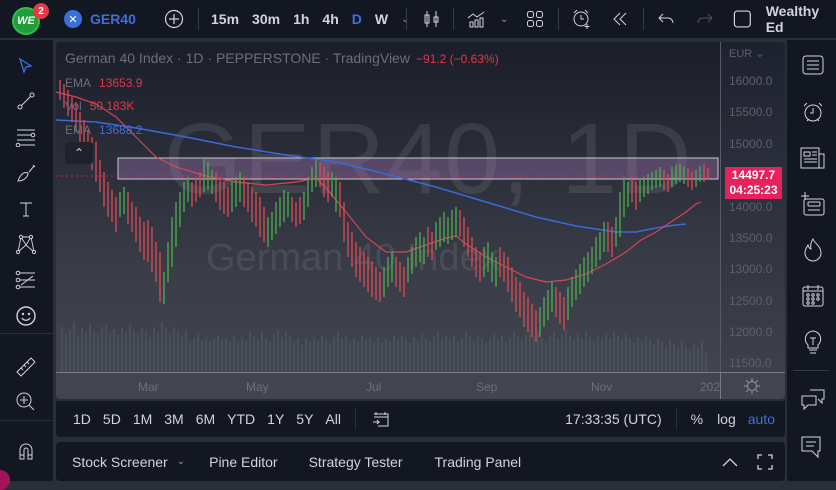 Image resolution: width=836 pixels, height=490 pixels. I want to click on redo-icon, so click(705, 18).